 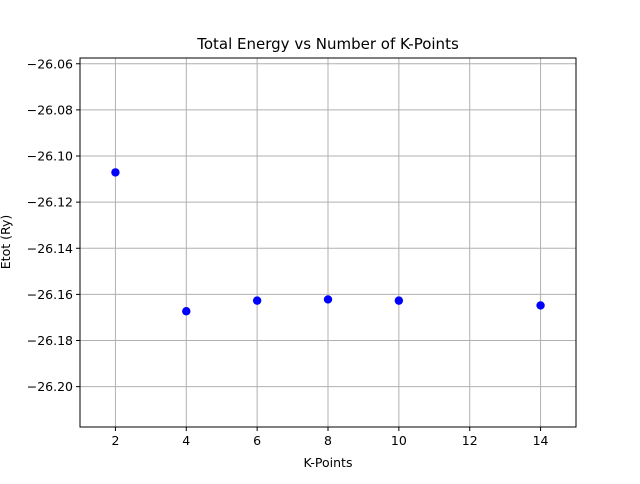 What do you see at coordinates (50, 248) in the screenshot?
I see `y-tick-label: −26.14` at bounding box center [50, 248].